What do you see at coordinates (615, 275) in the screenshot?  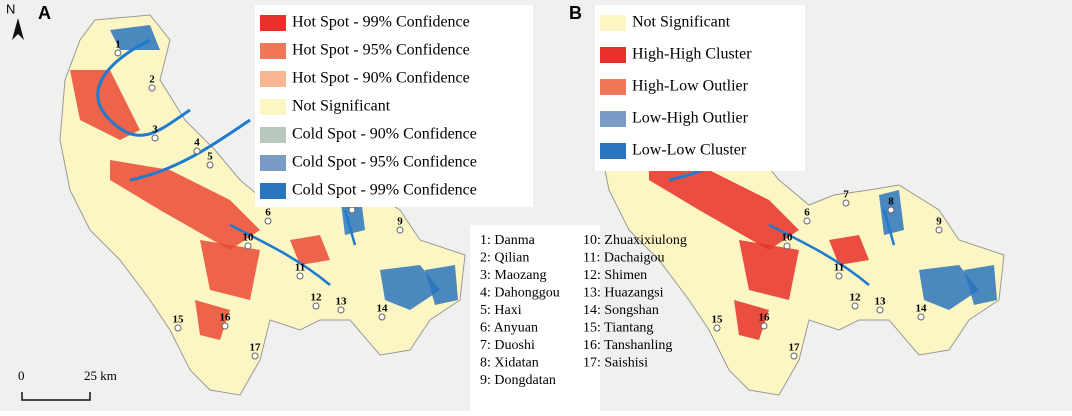 I see `site-list-entry: 12: Shimen` at bounding box center [615, 275].